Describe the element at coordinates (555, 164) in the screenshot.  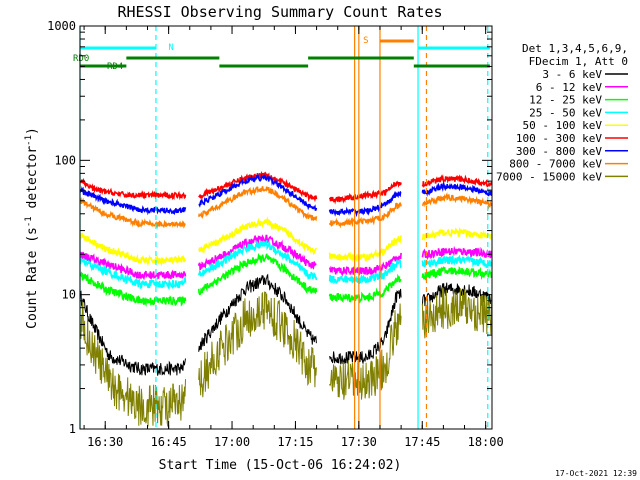
I see `legend-label-7: 800 - 7000 keV` at that location.